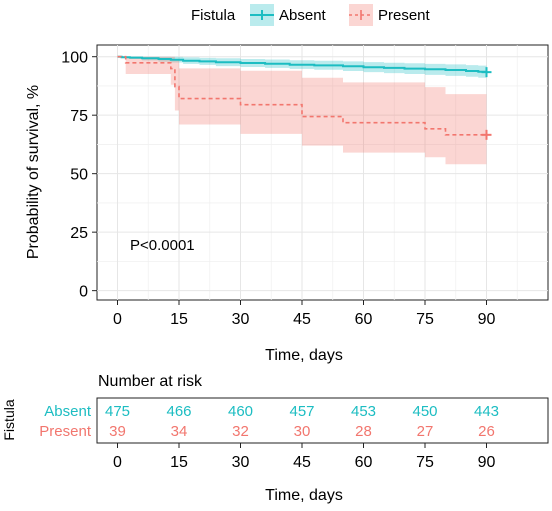 The height and width of the screenshot is (511, 552). I want to click on legend-label-absent: Absent, so click(303, 15).